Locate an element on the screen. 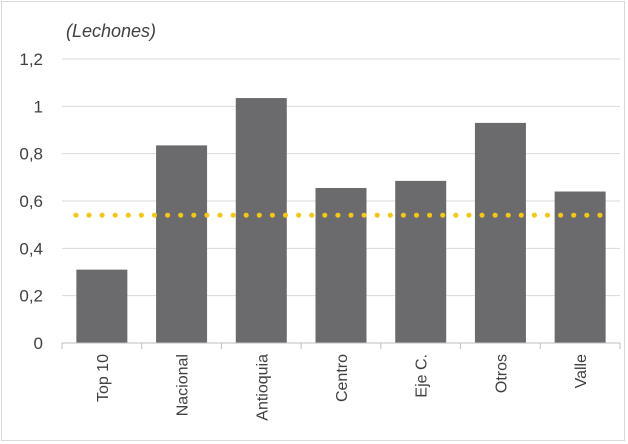 The image size is (628, 444). y-tick-label: 0,8 is located at coordinates (31, 154).